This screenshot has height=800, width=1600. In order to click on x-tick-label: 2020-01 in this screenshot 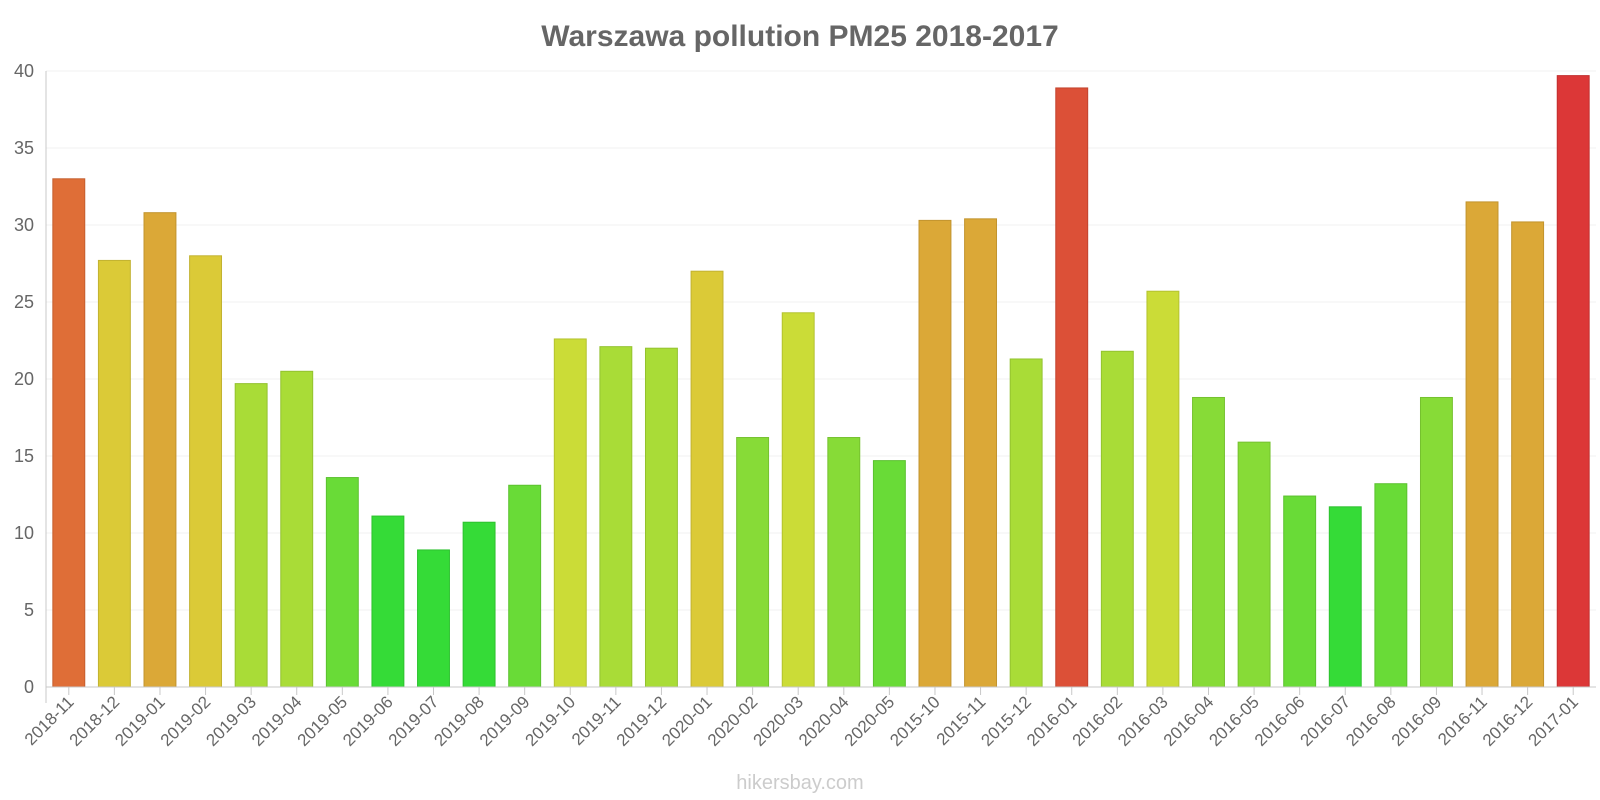, I will do `click(687, 721)`.